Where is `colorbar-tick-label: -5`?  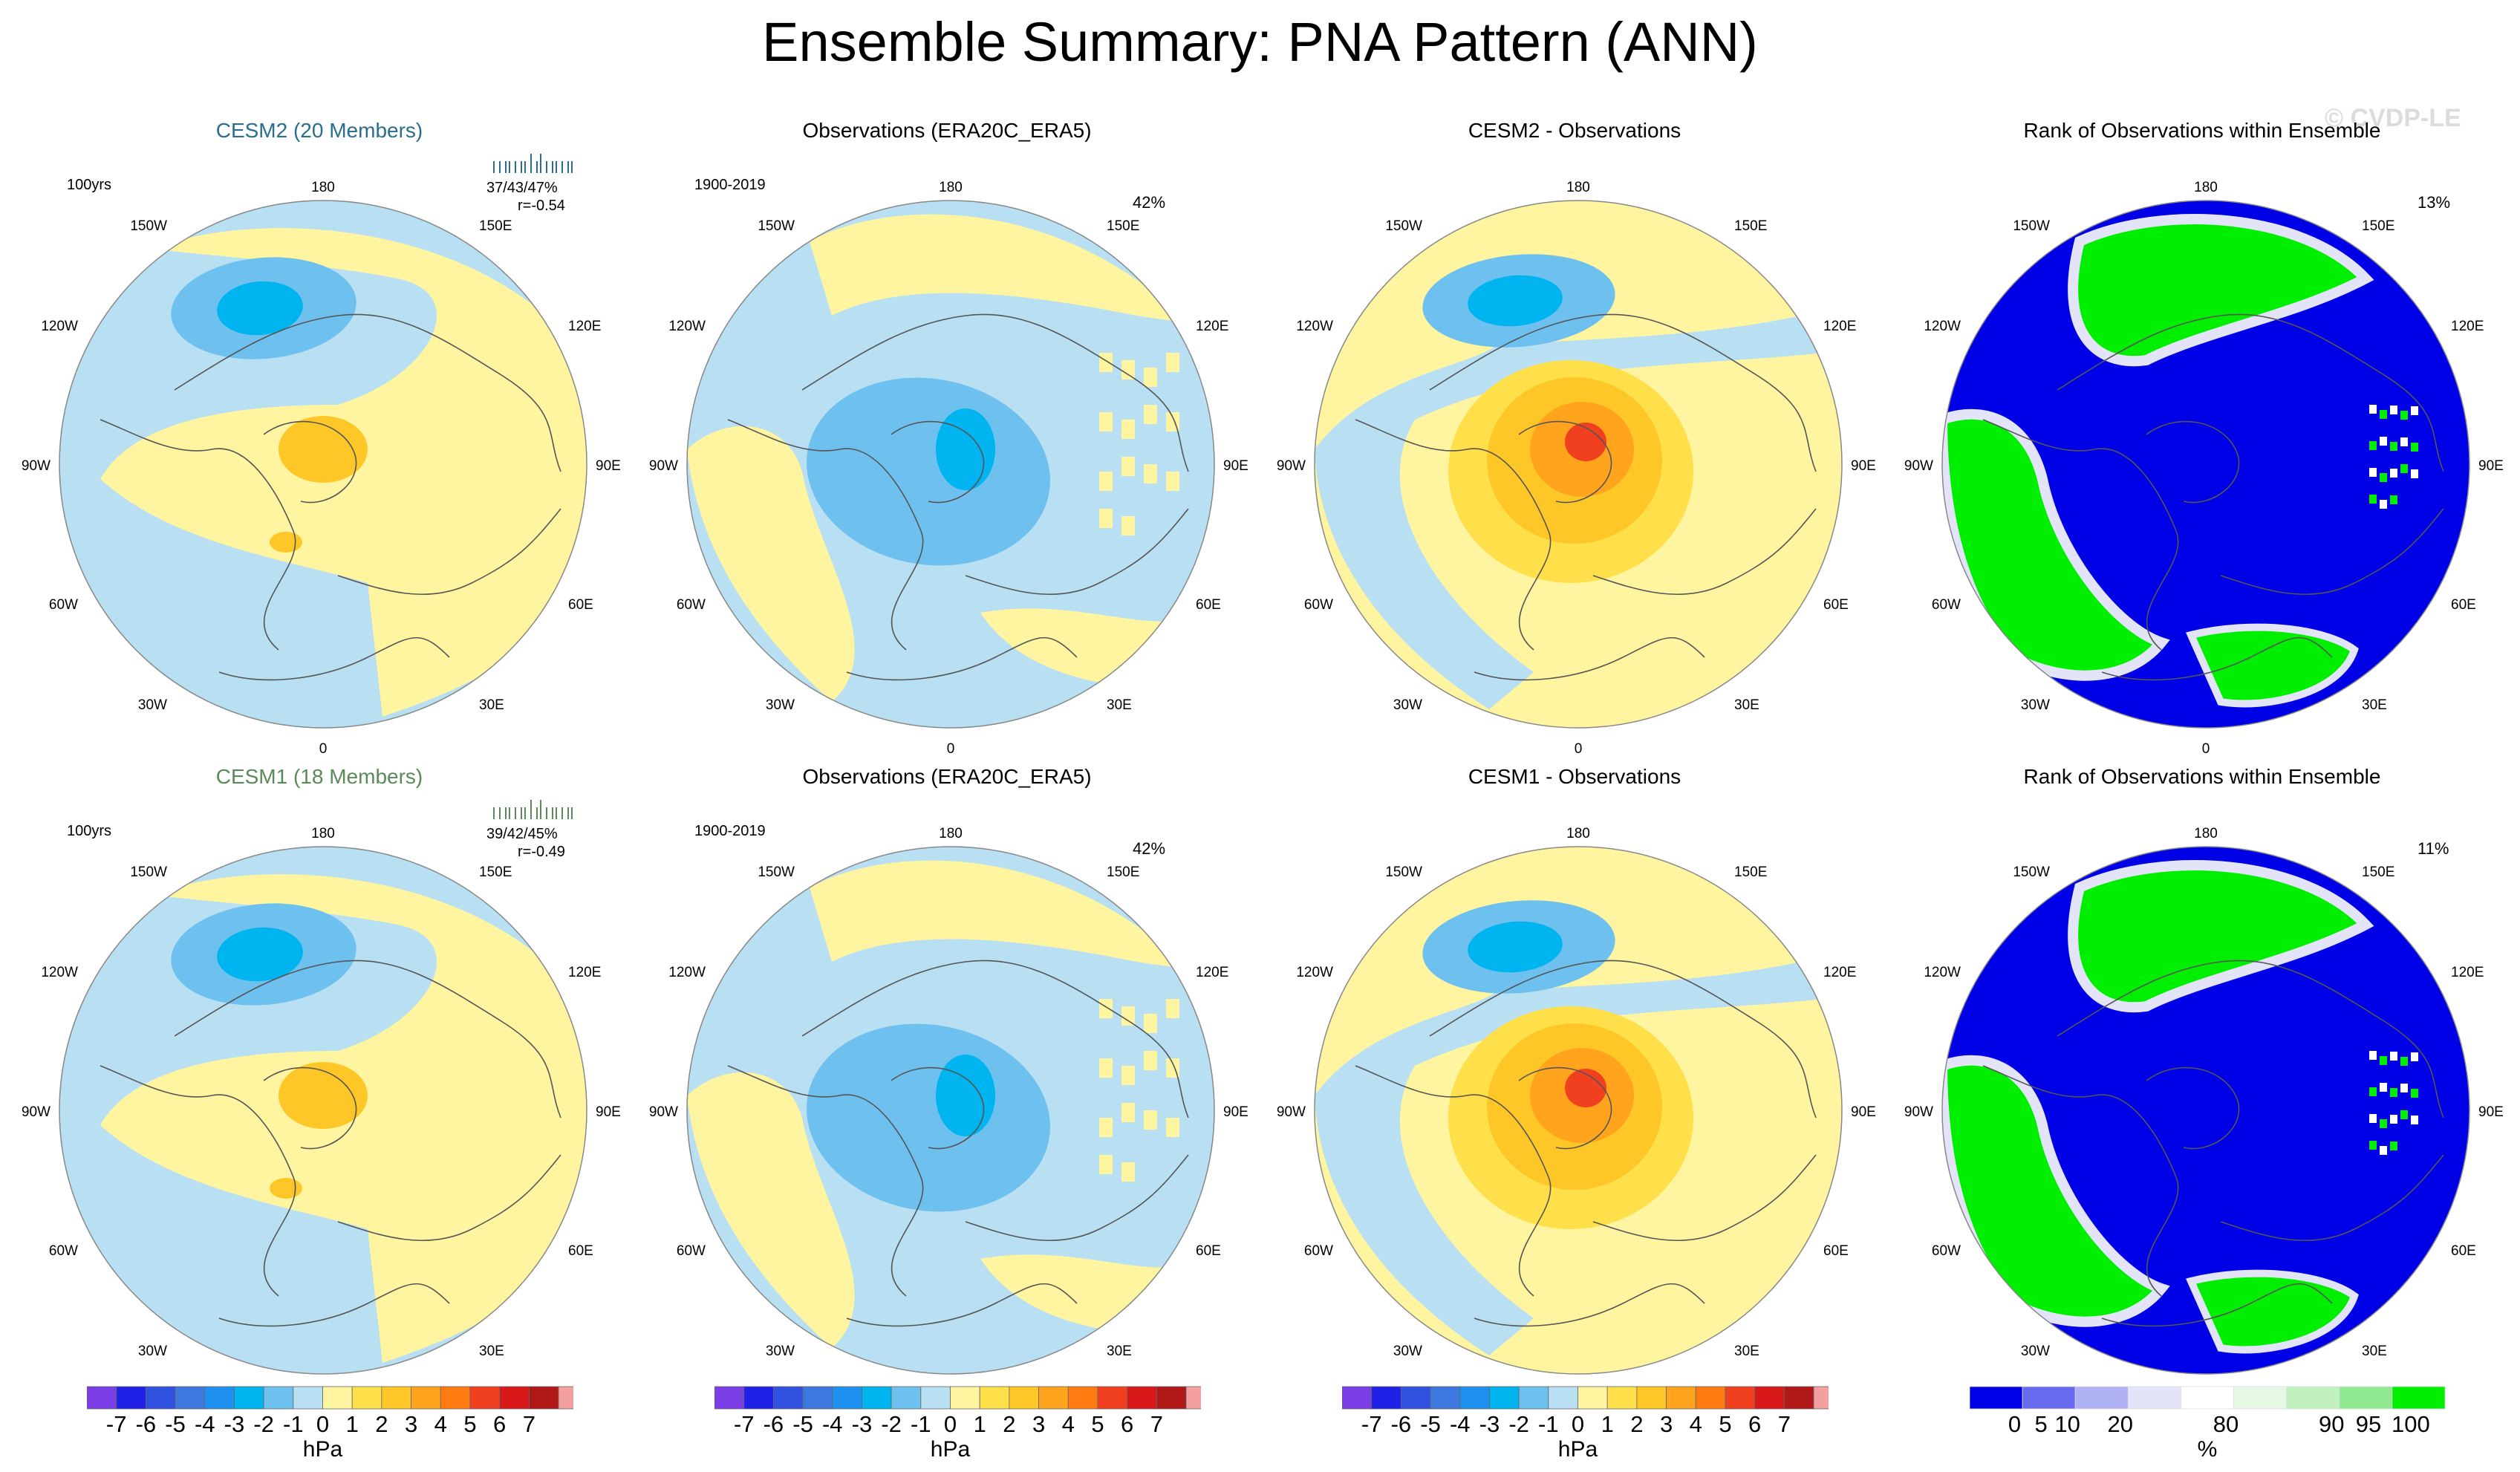 colorbar-tick-label: -5 is located at coordinates (803, 1424).